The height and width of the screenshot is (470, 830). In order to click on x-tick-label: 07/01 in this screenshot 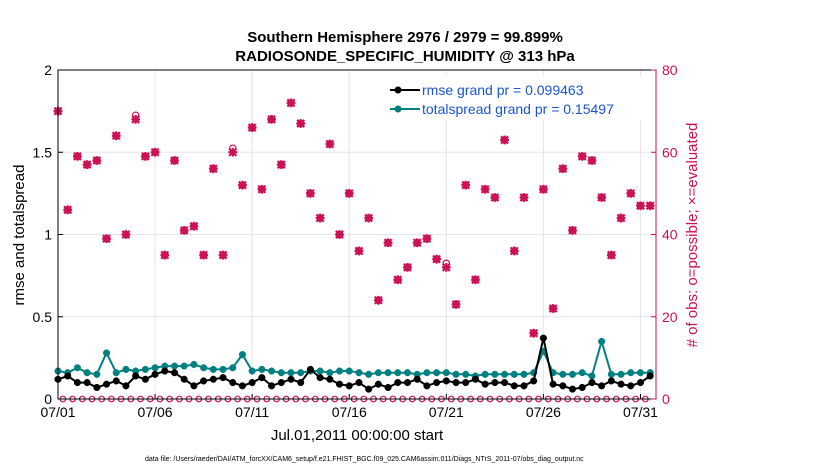, I will do `click(57, 412)`.